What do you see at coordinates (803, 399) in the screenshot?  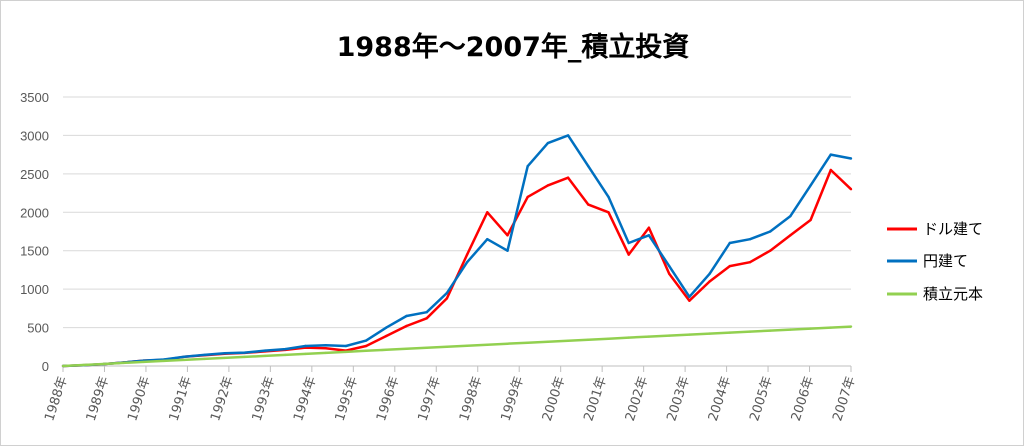 I see `x-tick-label: 2006年` at bounding box center [803, 399].